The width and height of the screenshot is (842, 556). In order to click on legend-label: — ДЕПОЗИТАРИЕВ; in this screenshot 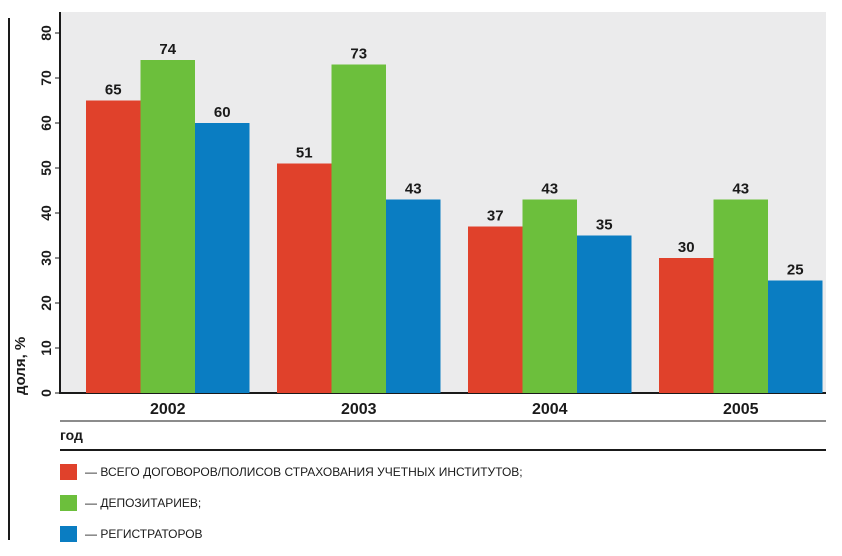, I will do `click(143, 503)`.